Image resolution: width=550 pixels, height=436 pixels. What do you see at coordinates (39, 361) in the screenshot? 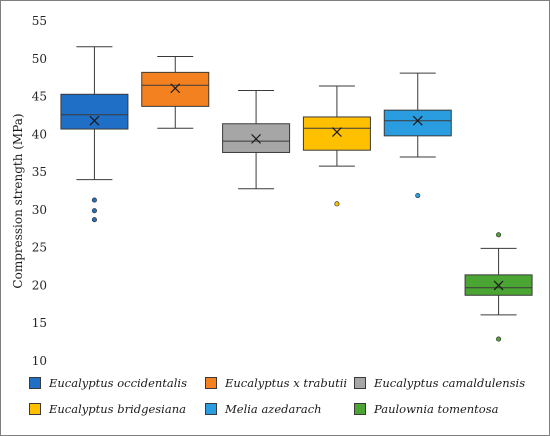
I see `y-tick-label: 10` at bounding box center [39, 361].